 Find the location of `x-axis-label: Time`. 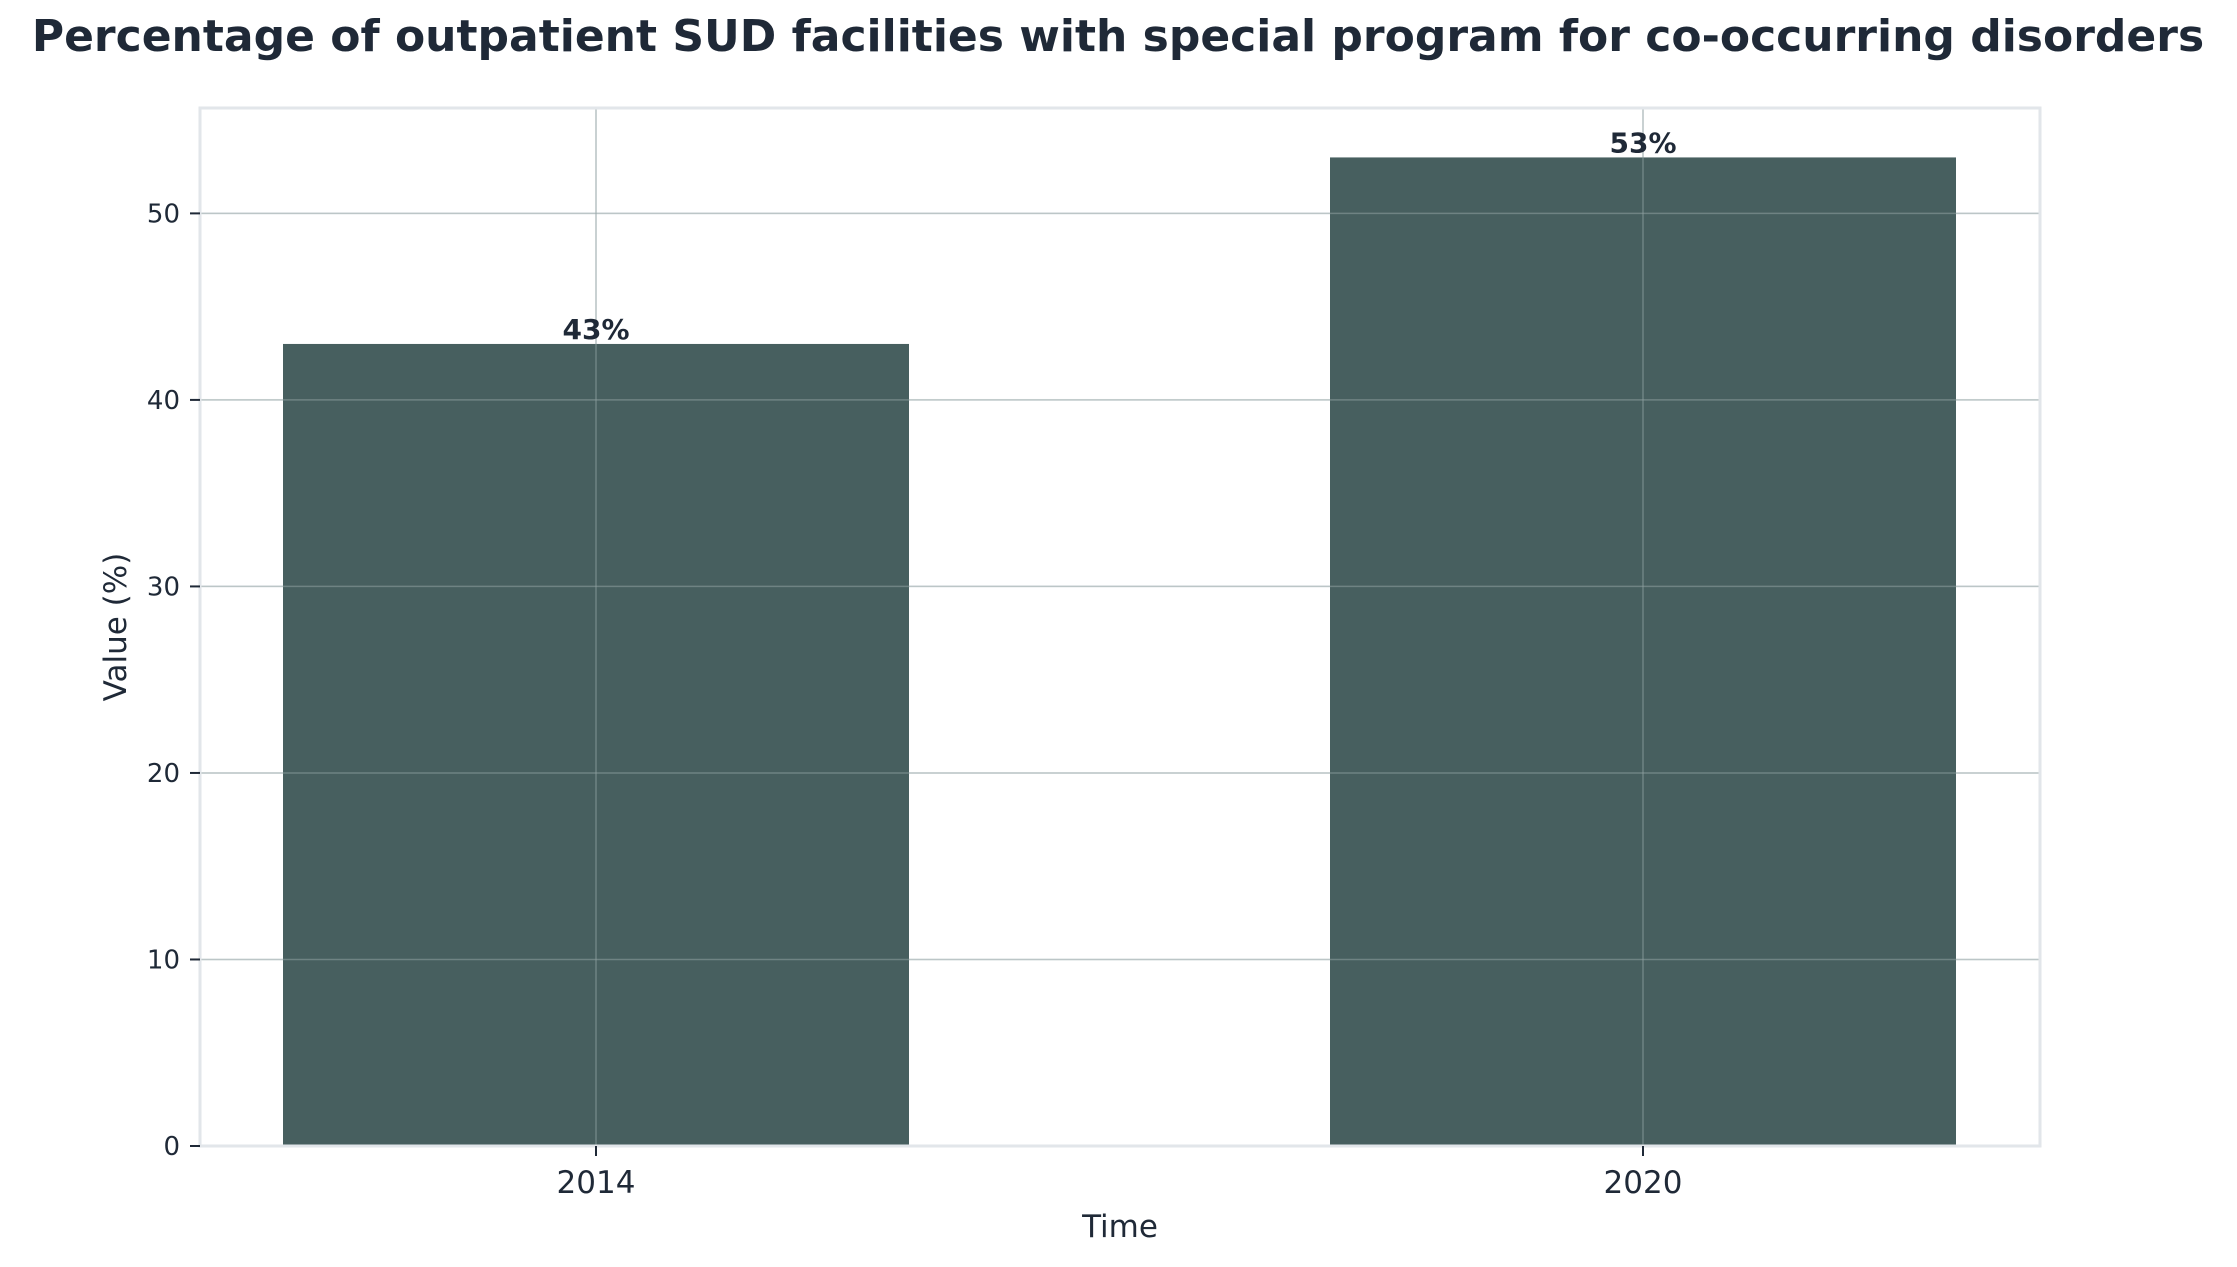

x-axis-label: Time is located at coordinates (1119, 1227).